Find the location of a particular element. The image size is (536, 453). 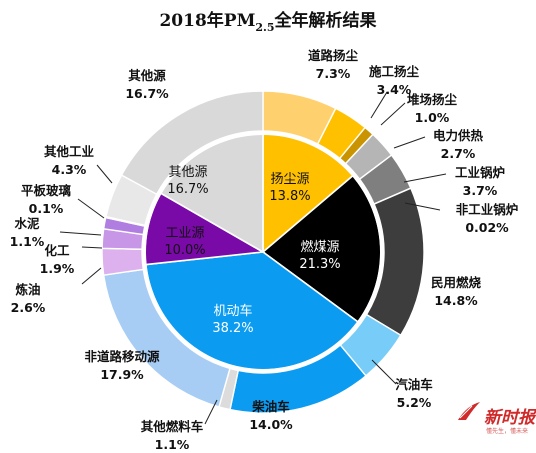

outer-slice-label: 汽油车 5.2% is located at coordinates (414, 393).